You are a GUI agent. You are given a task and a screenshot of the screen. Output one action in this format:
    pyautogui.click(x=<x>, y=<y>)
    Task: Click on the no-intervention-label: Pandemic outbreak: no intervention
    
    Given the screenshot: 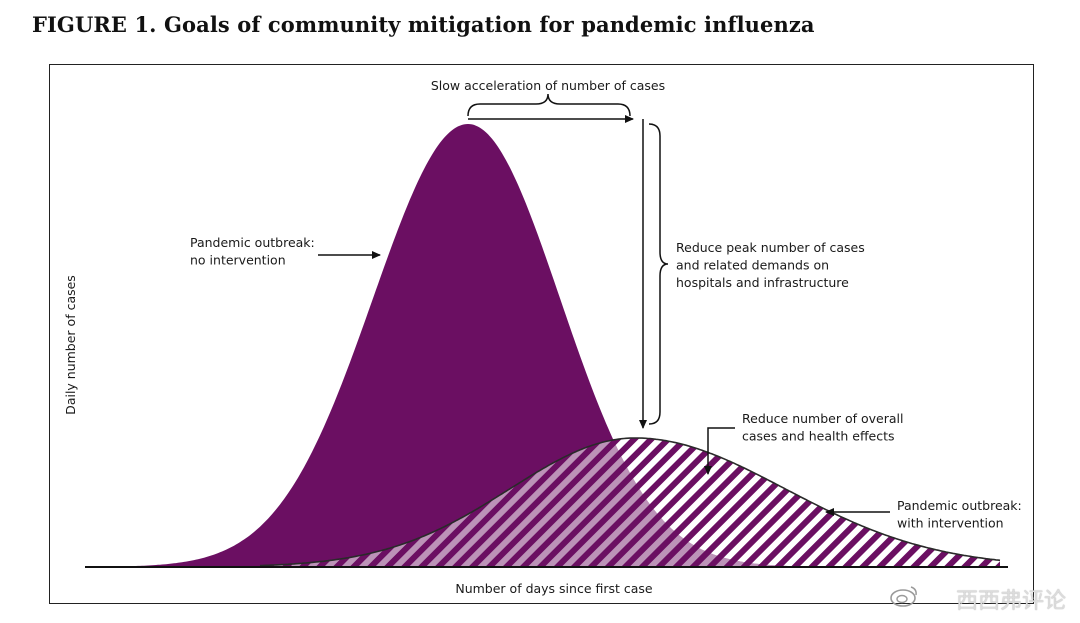 What is the action you would take?
    pyautogui.click(x=254, y=251)
    